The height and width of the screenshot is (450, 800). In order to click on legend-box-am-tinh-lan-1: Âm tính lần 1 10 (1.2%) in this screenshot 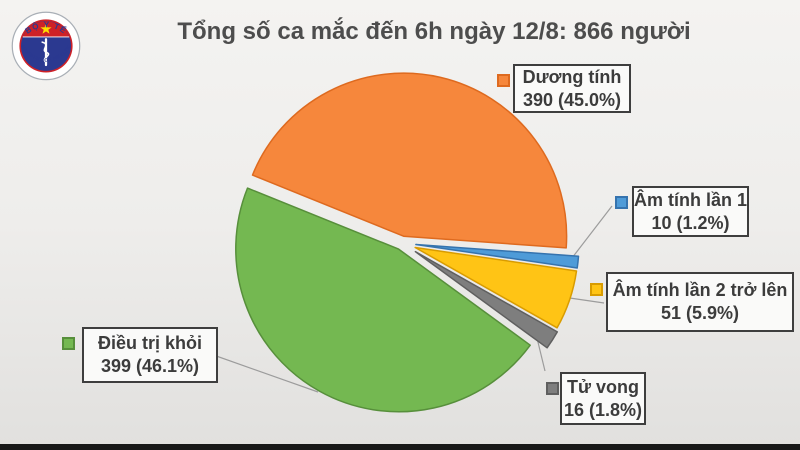, I will do `click(690, 211)`.